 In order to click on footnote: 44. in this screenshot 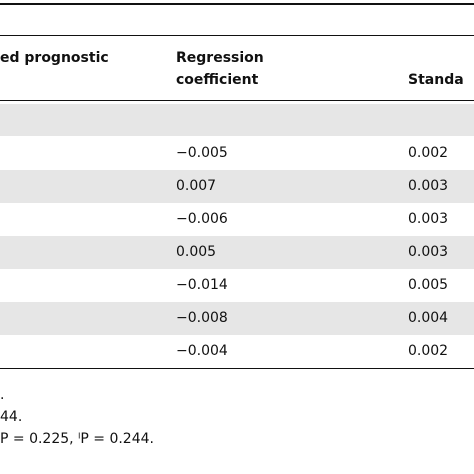, I will do `click(11, 417)`.